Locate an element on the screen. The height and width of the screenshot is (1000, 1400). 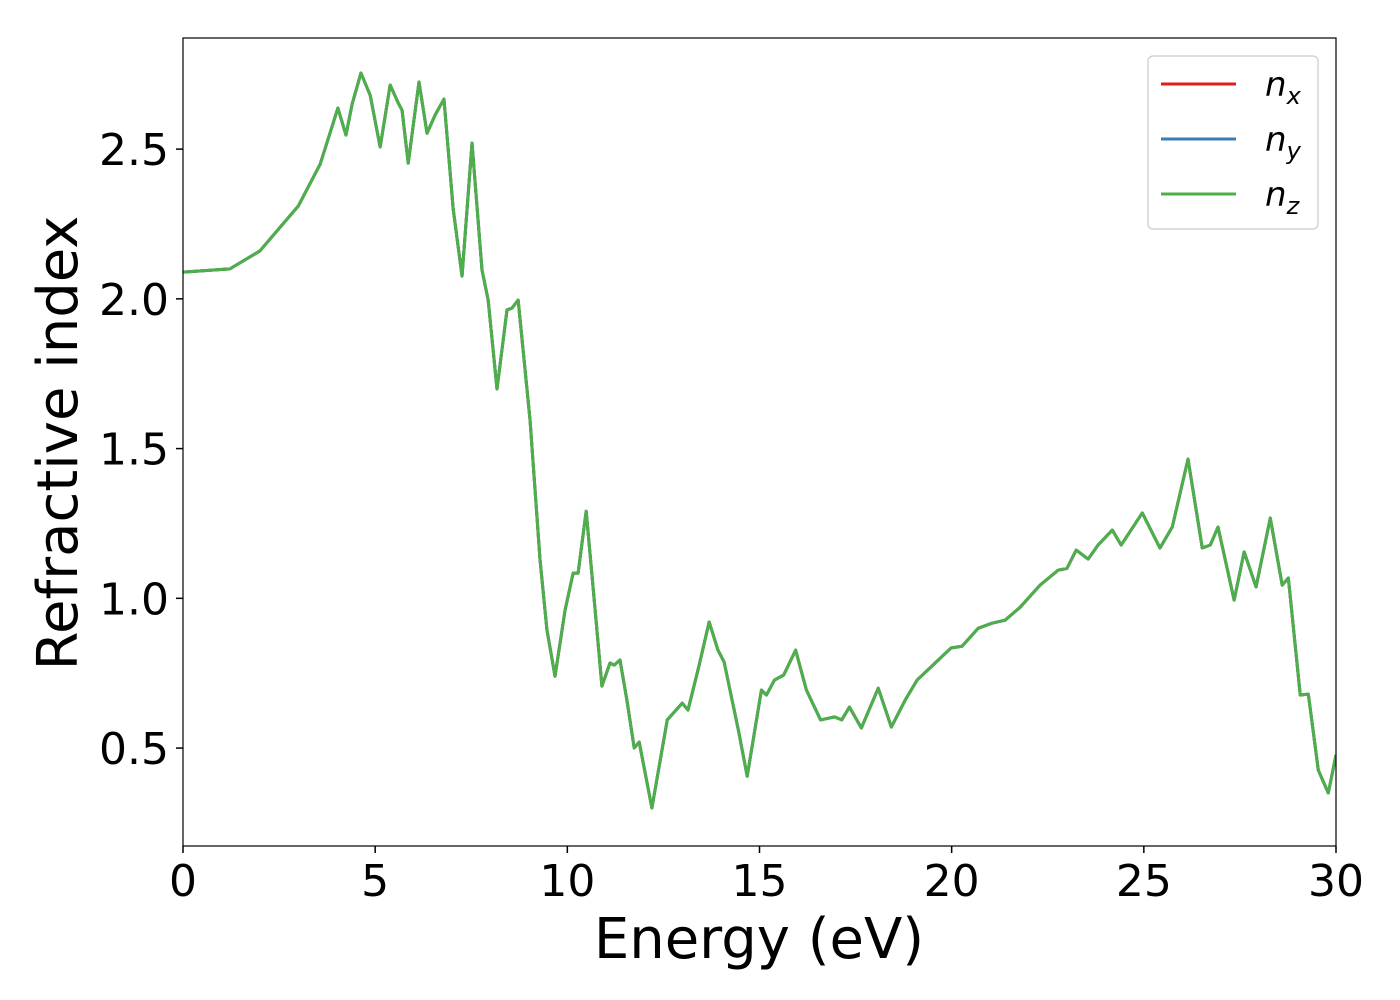
y-tick-label: 1.5 is located at coordinates (134, 450).